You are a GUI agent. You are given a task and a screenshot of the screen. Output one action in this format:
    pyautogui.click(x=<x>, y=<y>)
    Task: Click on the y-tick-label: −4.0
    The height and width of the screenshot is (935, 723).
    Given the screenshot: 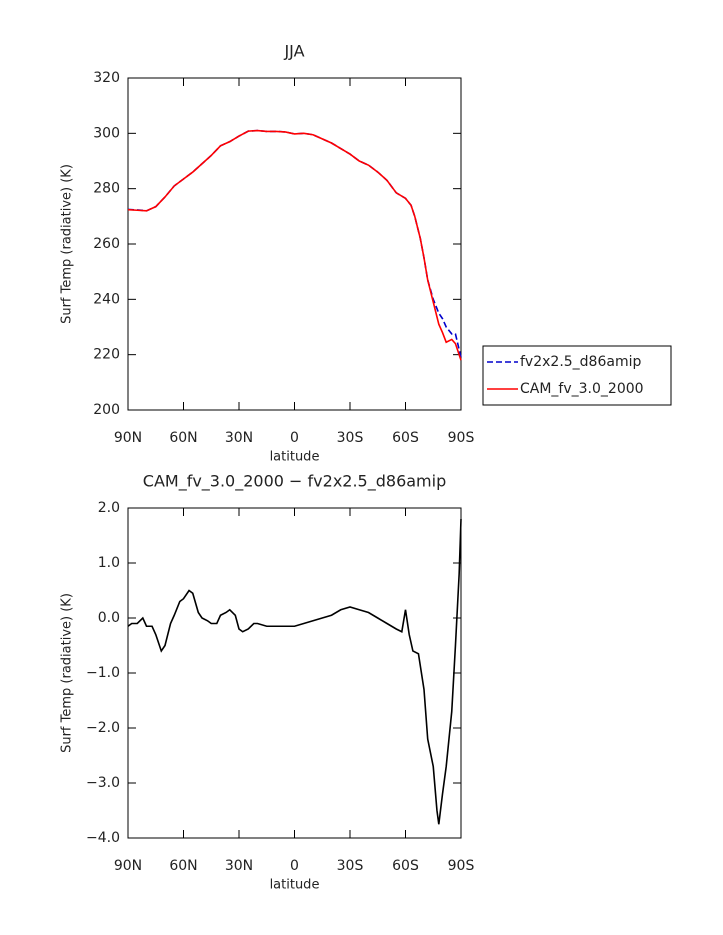 What is the action you would take?
    pyautogui.click(x=103, y=838)
    